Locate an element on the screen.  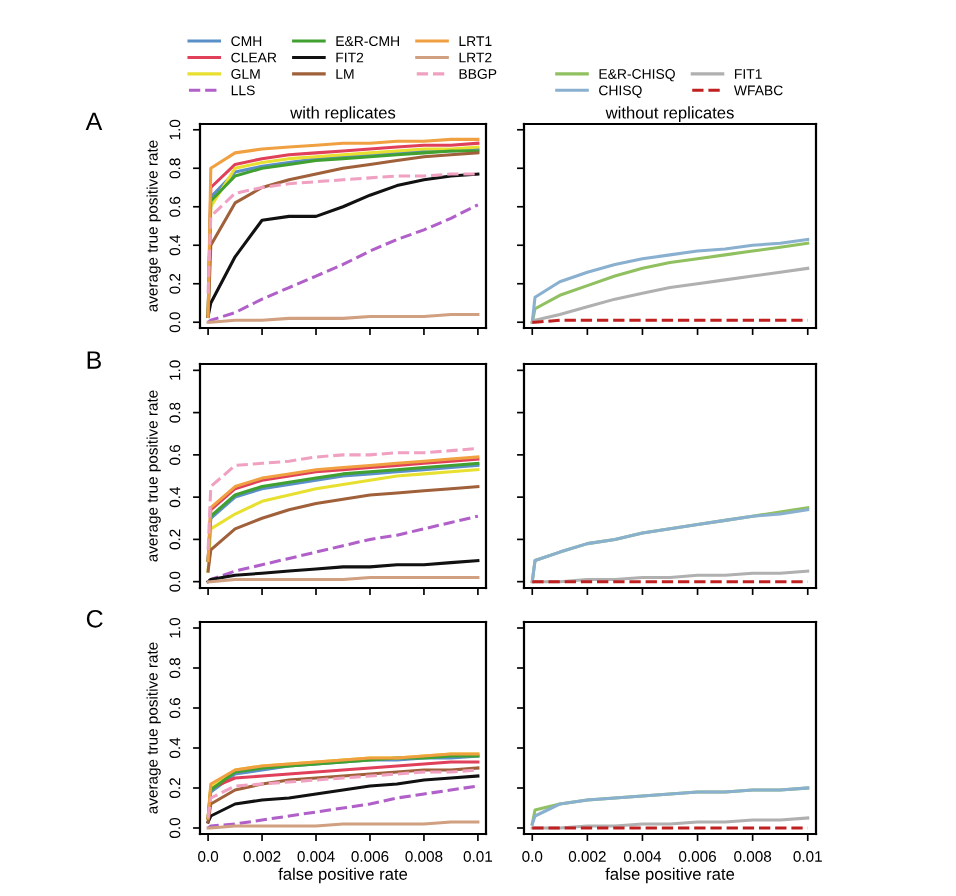
text: C is located at coordinates (94, 618).